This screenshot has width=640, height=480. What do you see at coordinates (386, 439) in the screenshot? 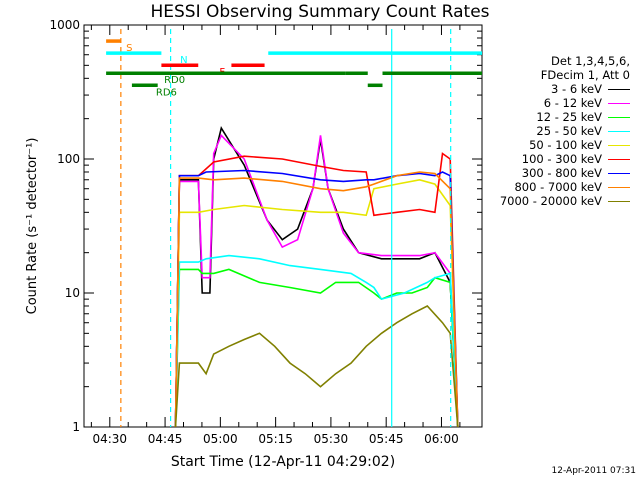
I see `x-tick-label: 05:45` at bounding box center [386, 439].